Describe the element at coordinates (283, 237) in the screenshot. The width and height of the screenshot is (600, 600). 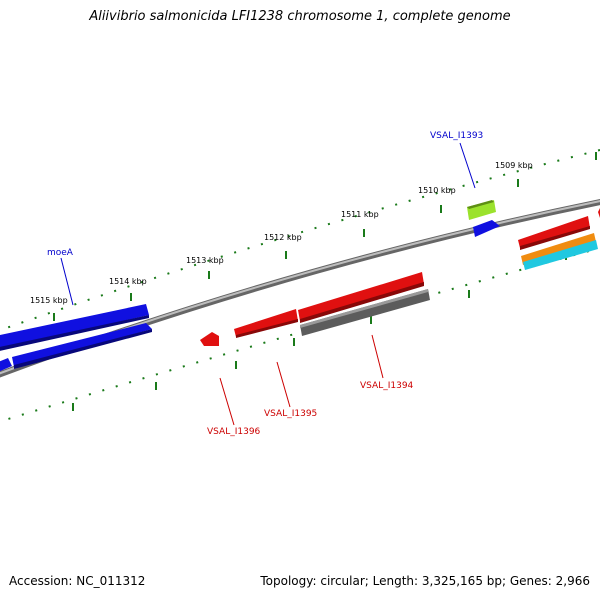
I see `kbp-label: 1512 kbp` at that location.